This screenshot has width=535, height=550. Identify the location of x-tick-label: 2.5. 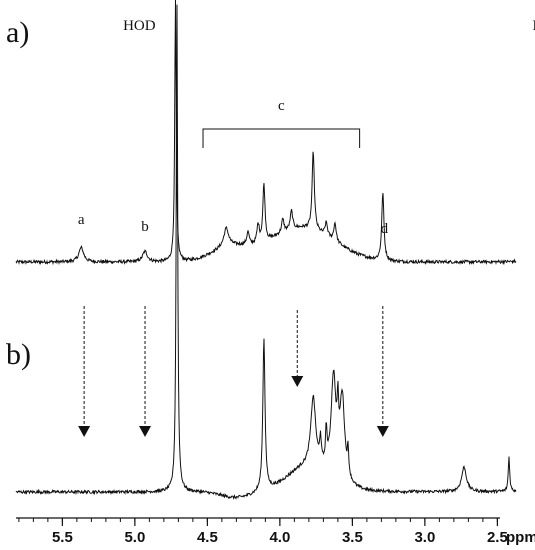
(497, 537).